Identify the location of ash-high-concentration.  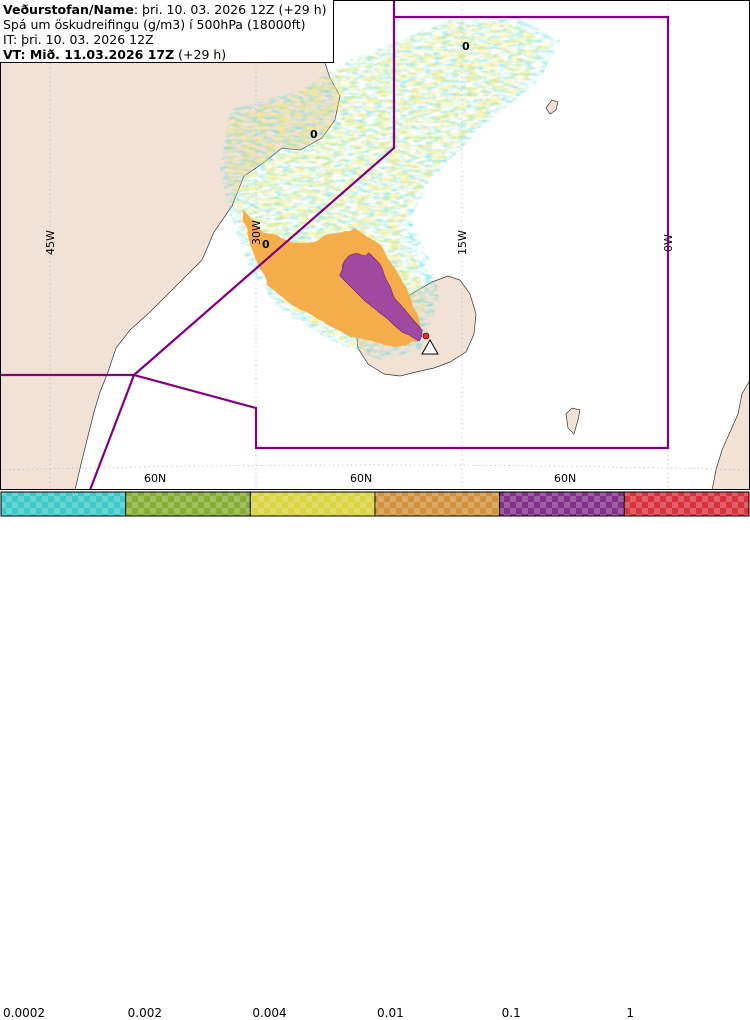
(334, 279).